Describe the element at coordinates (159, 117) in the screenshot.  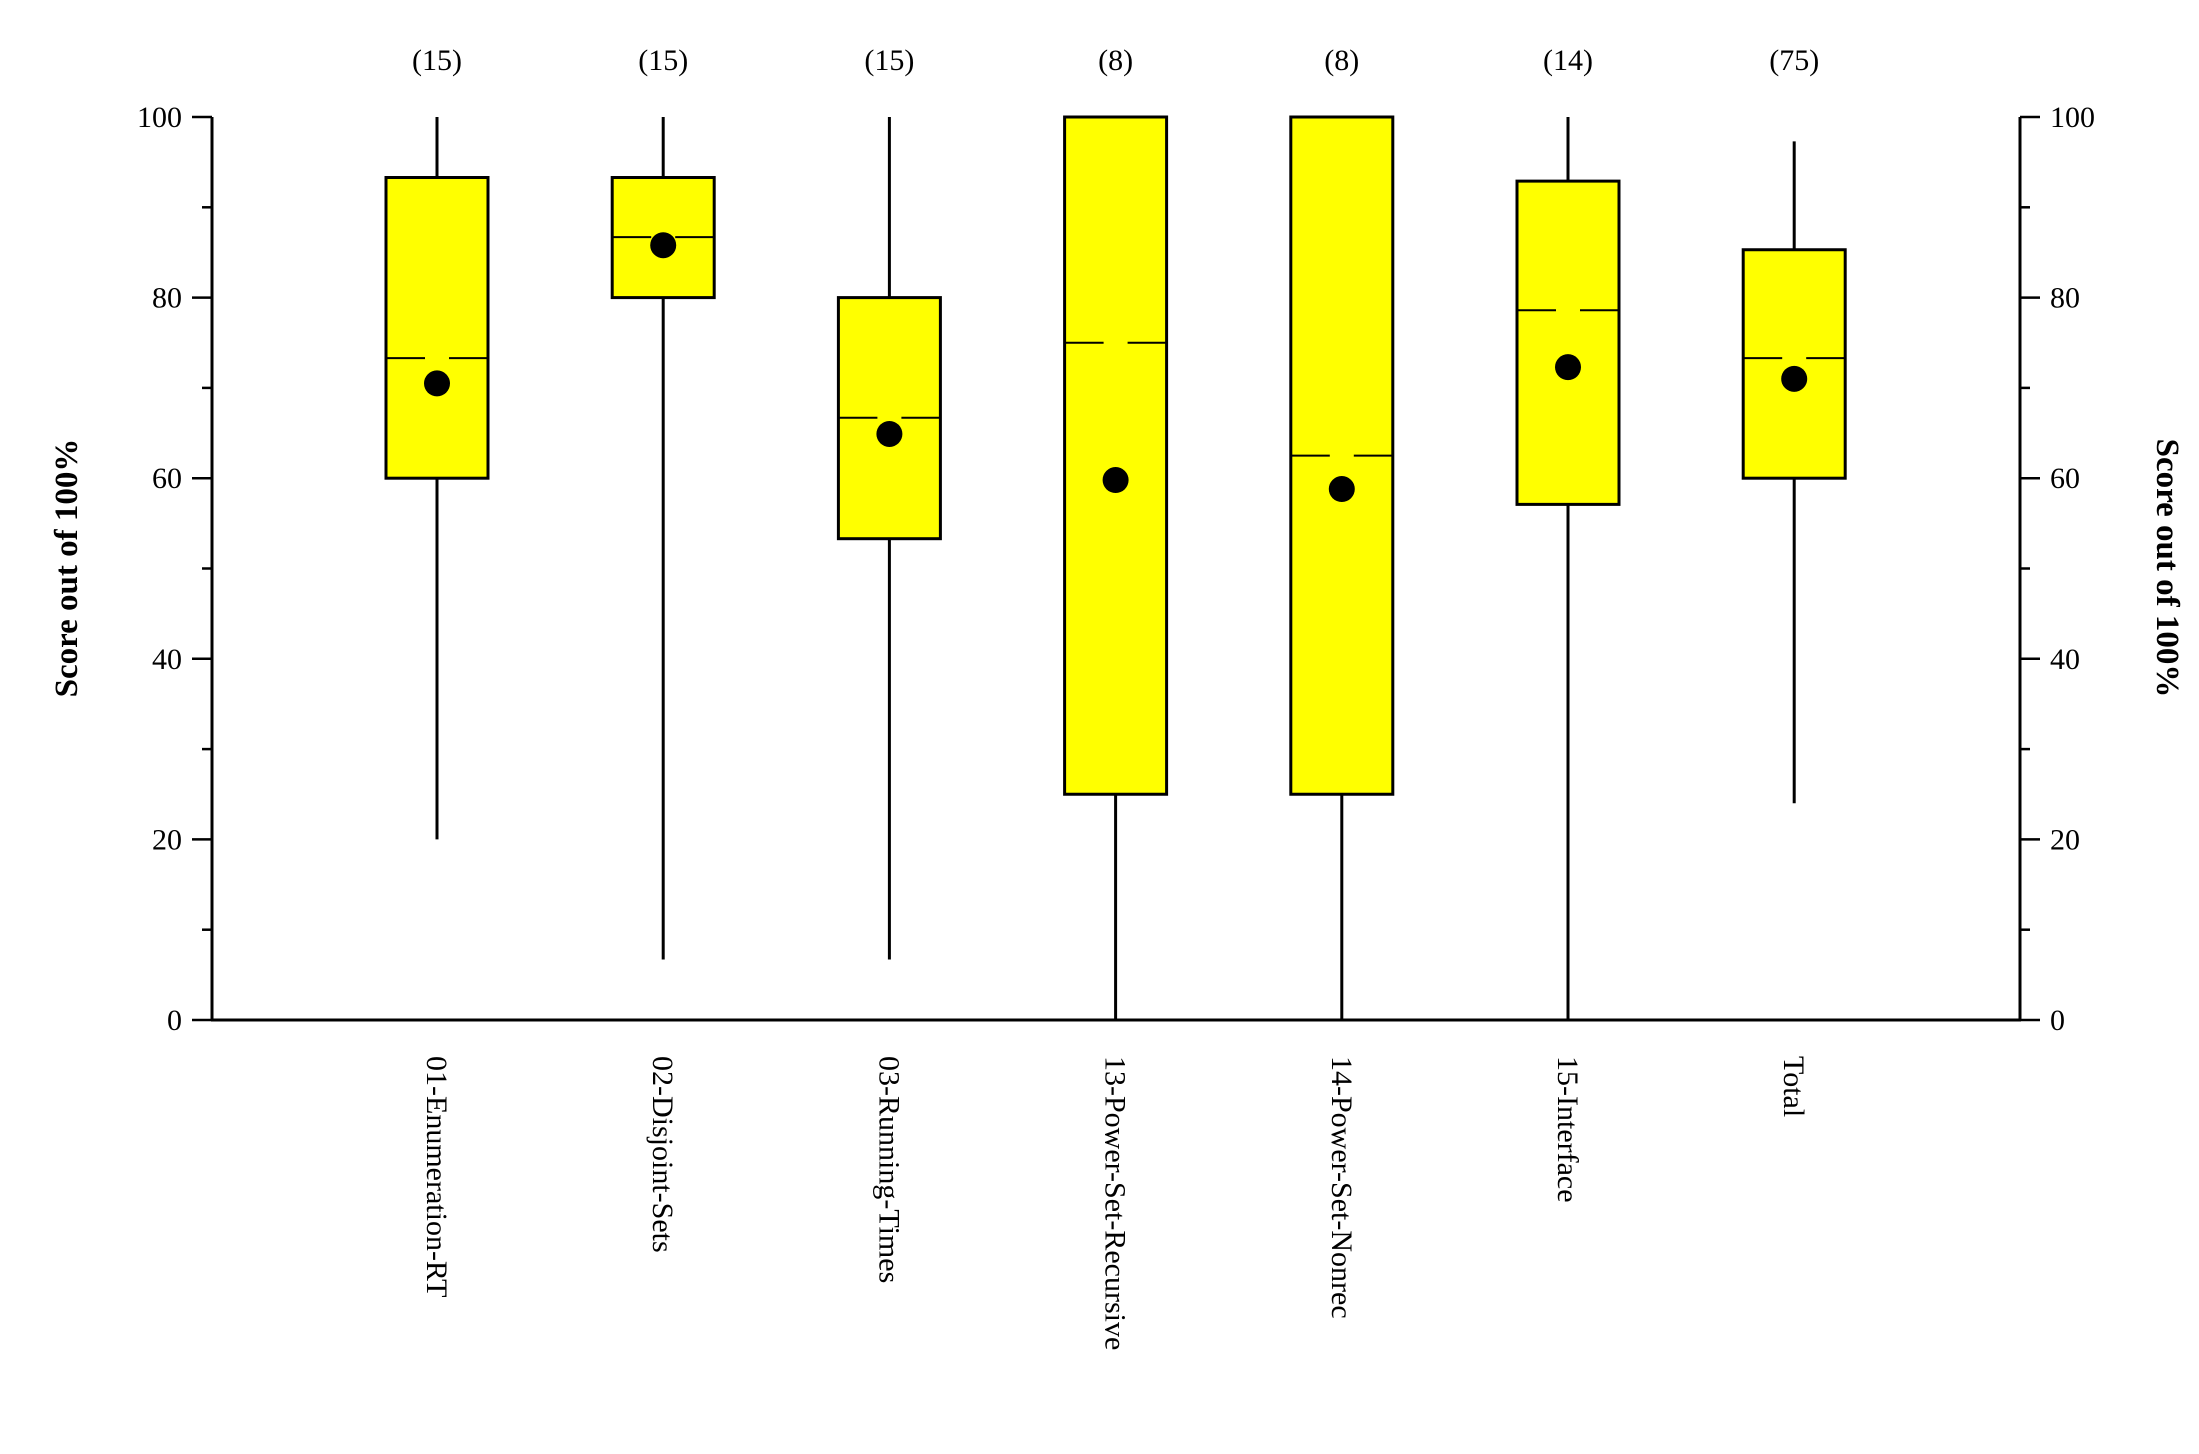
I see `left-tick-label: 100` at that location.